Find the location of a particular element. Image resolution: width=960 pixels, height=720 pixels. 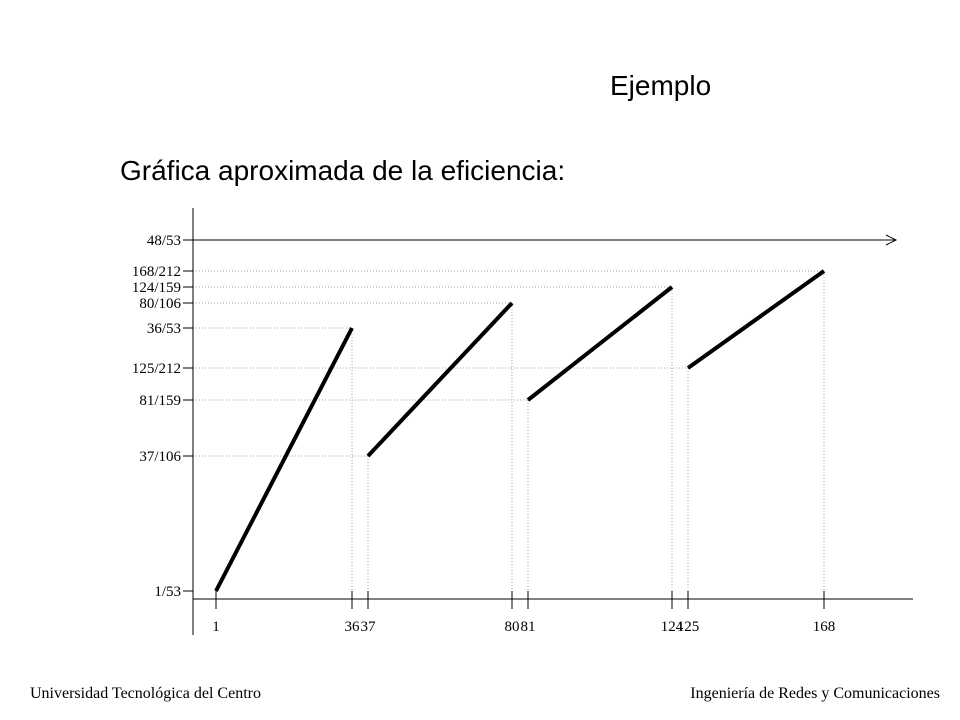

y-tick-label: 1/53 is located at coordinates (167, 592).